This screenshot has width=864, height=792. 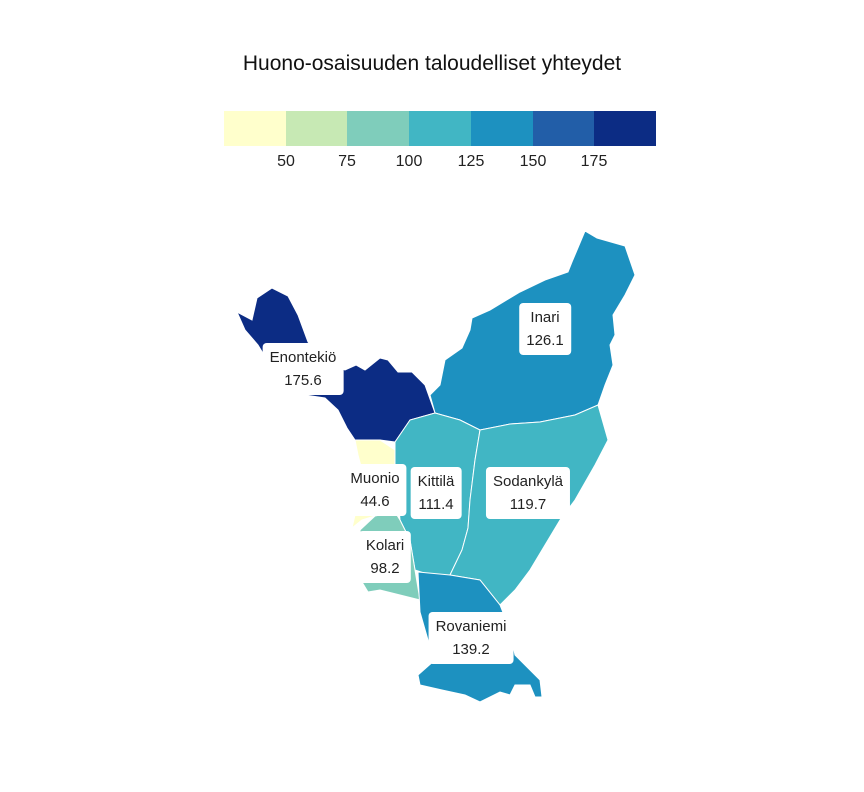 I want to click on region-label-kolari: Kolari 98.2, so click(x=385, y=557).